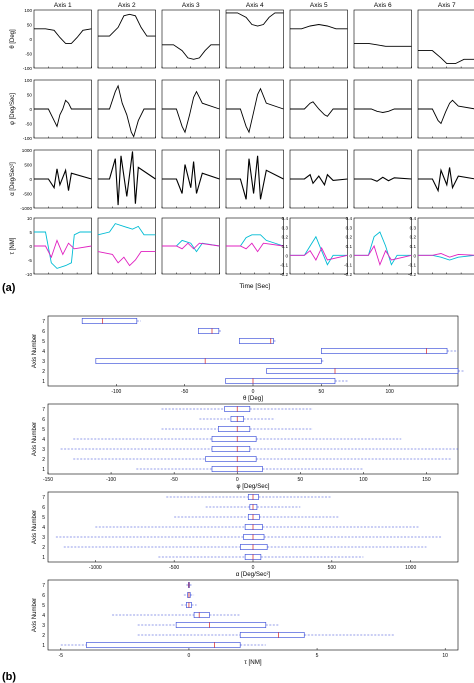  I want to click on row-ylabel-4: τ [NM], so click(13, 245).